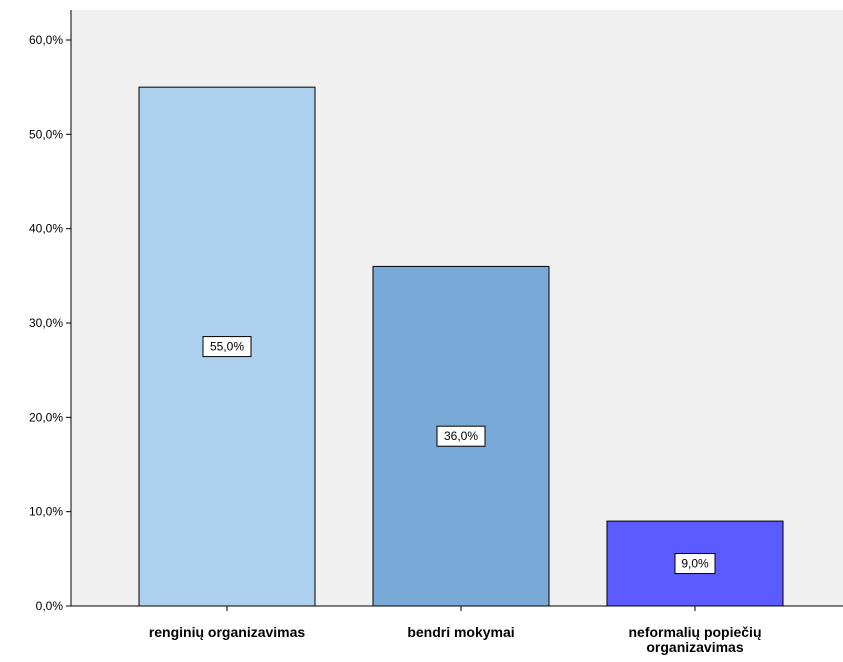 The height and width of the screenshot is (662, 843). What do you see at coordinates (227, 632) in the screenshot?
I see `x-tick-label: renginių organizavimas` at bounding box center [227, 632].